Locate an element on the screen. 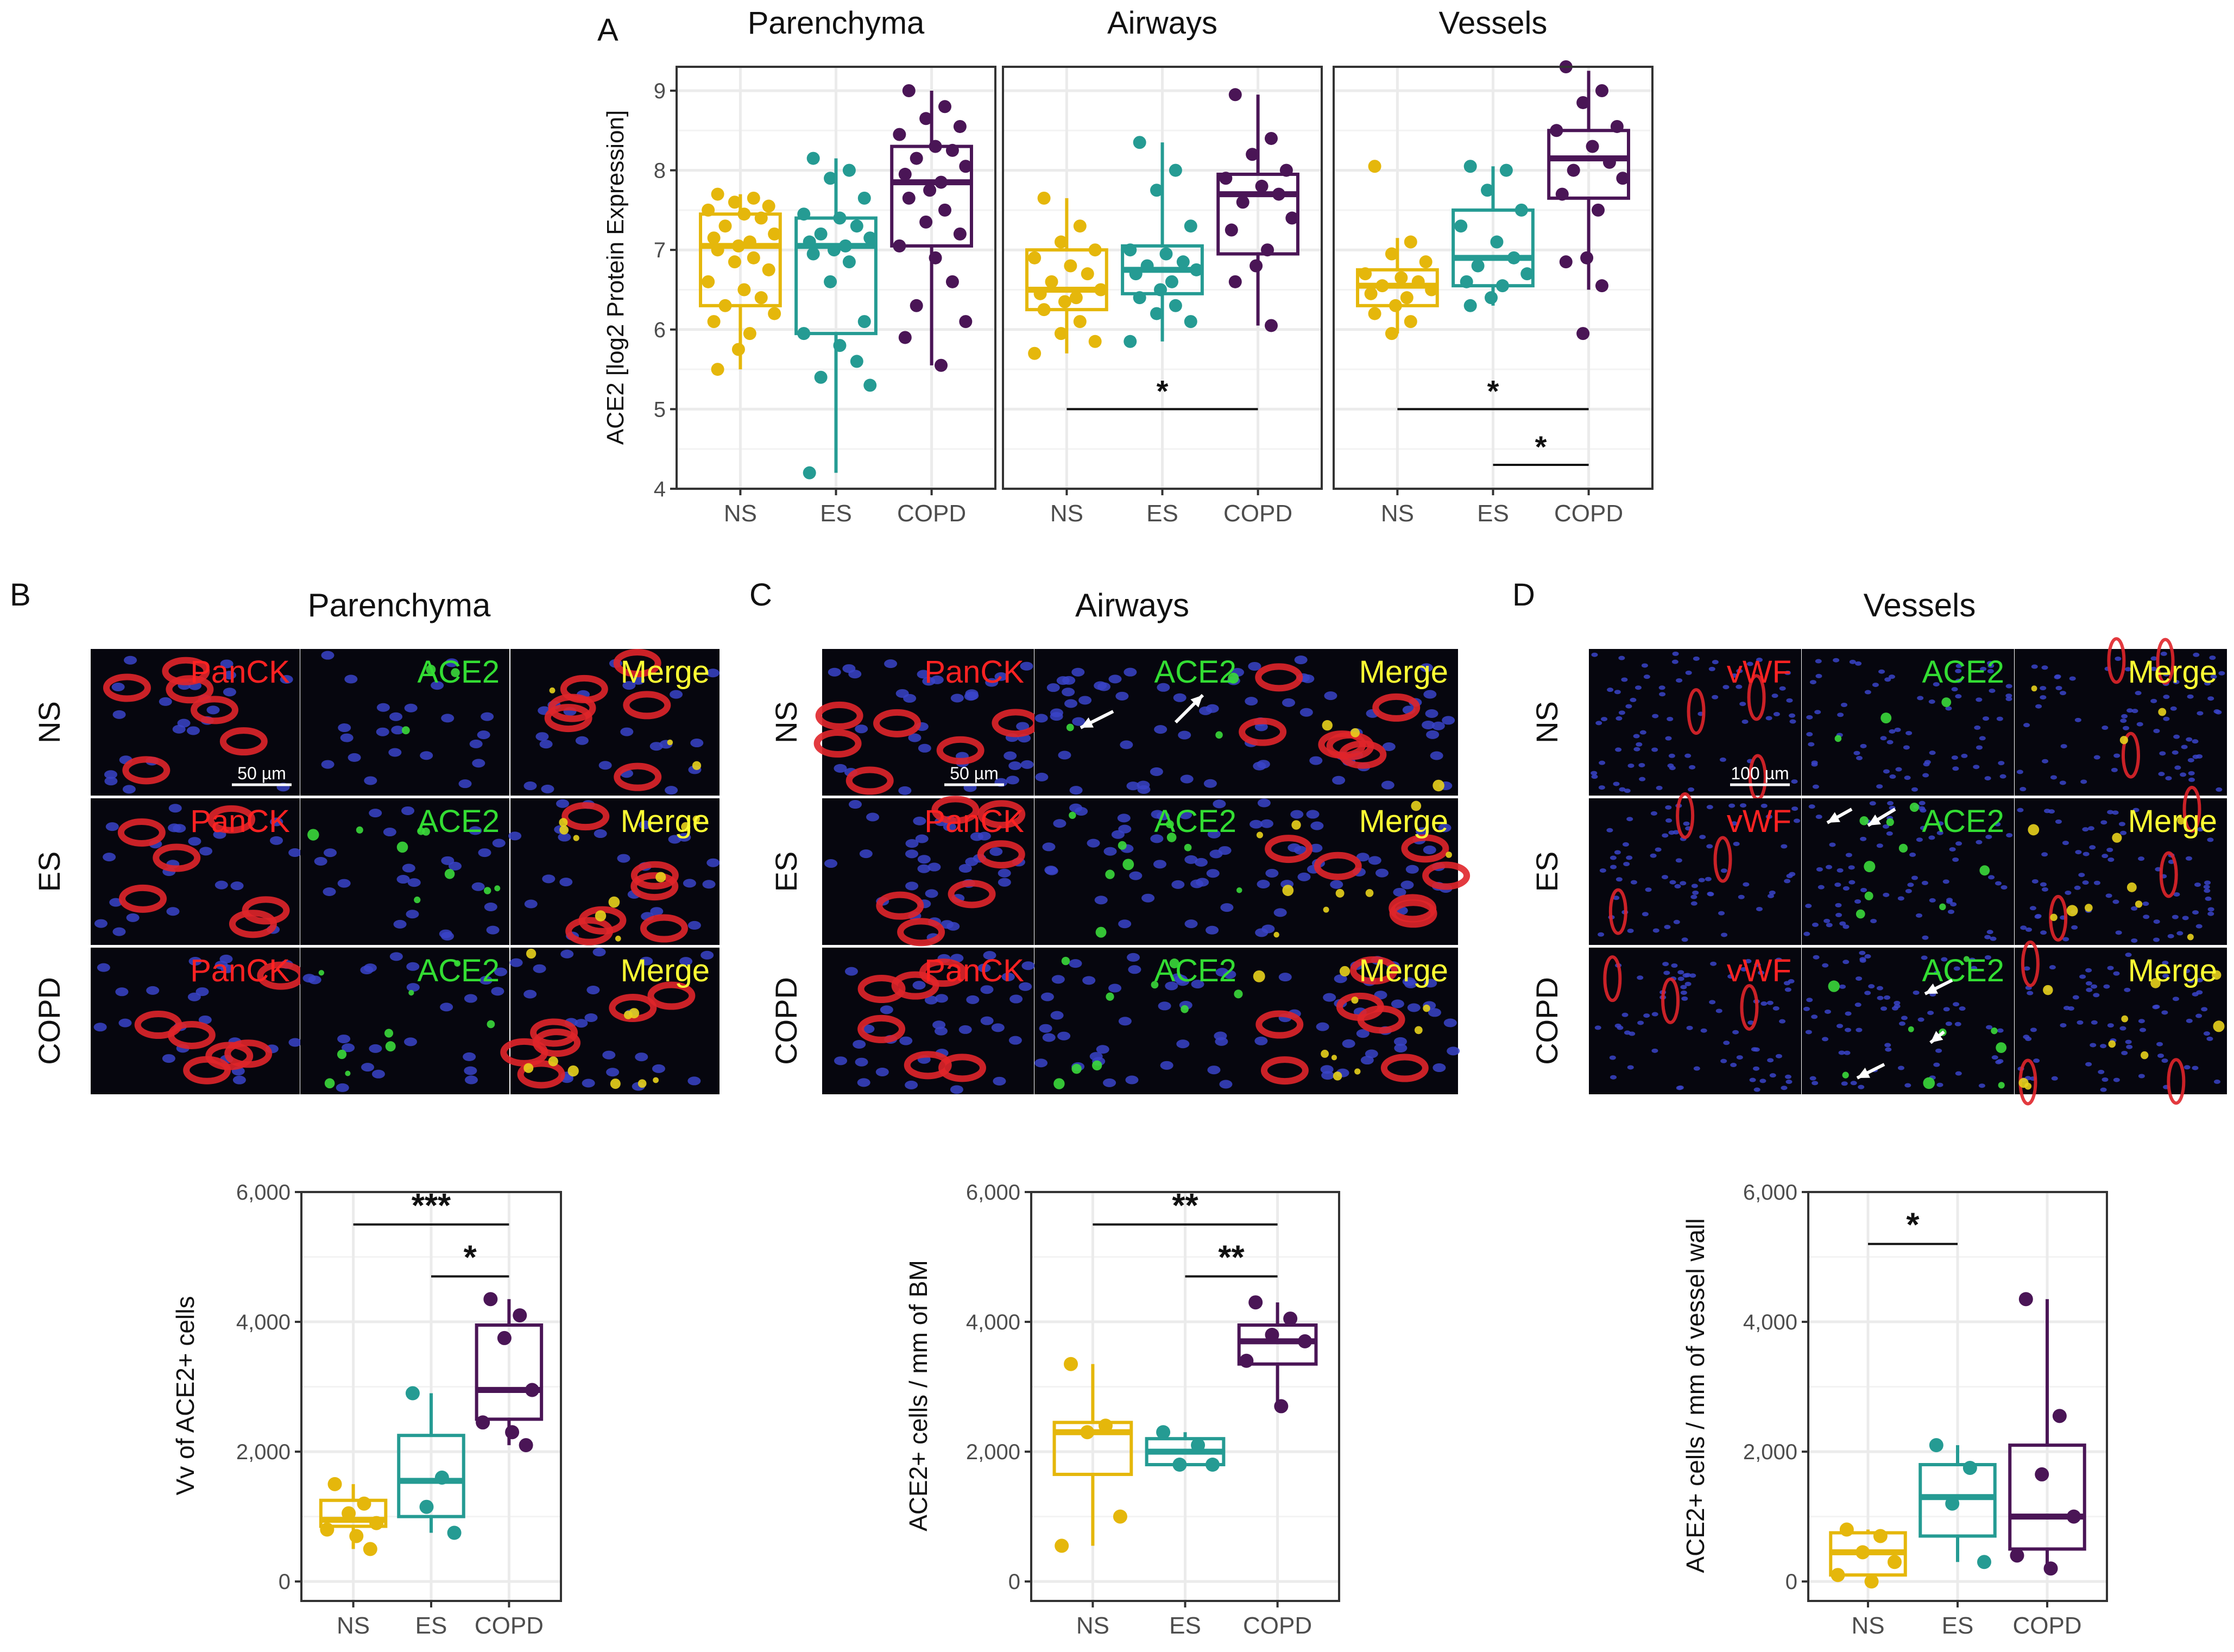 Image resolution: width=2234 pixels, height=1652 pixels. arrow-icon is located at coordinates (1881, 818).